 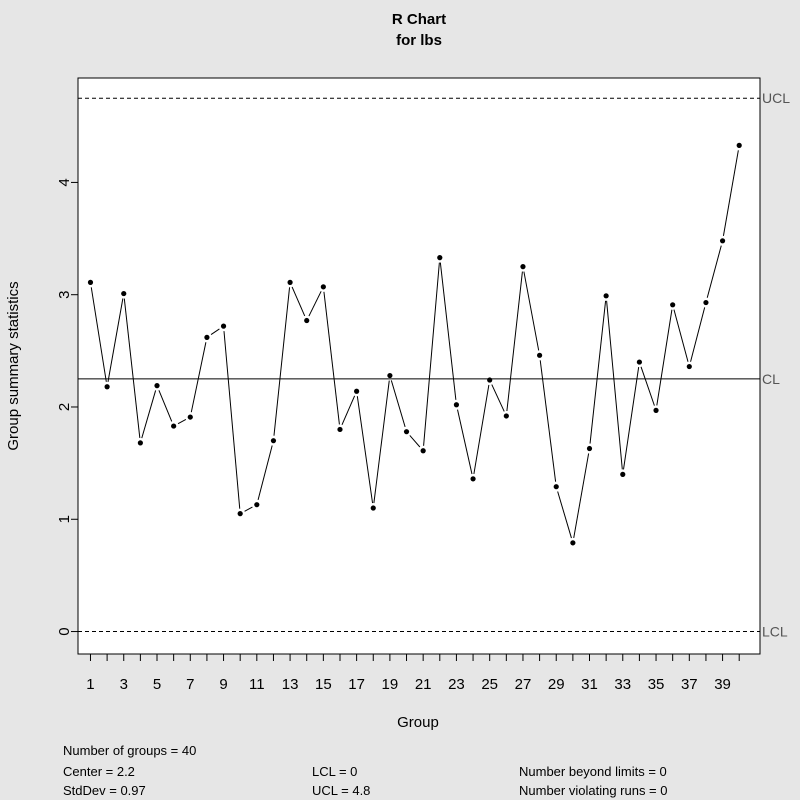 What do you see at coordinates (157, 684) in the screenshot?
I see `x-tick-label: 5` at bounding box center [157, 684].